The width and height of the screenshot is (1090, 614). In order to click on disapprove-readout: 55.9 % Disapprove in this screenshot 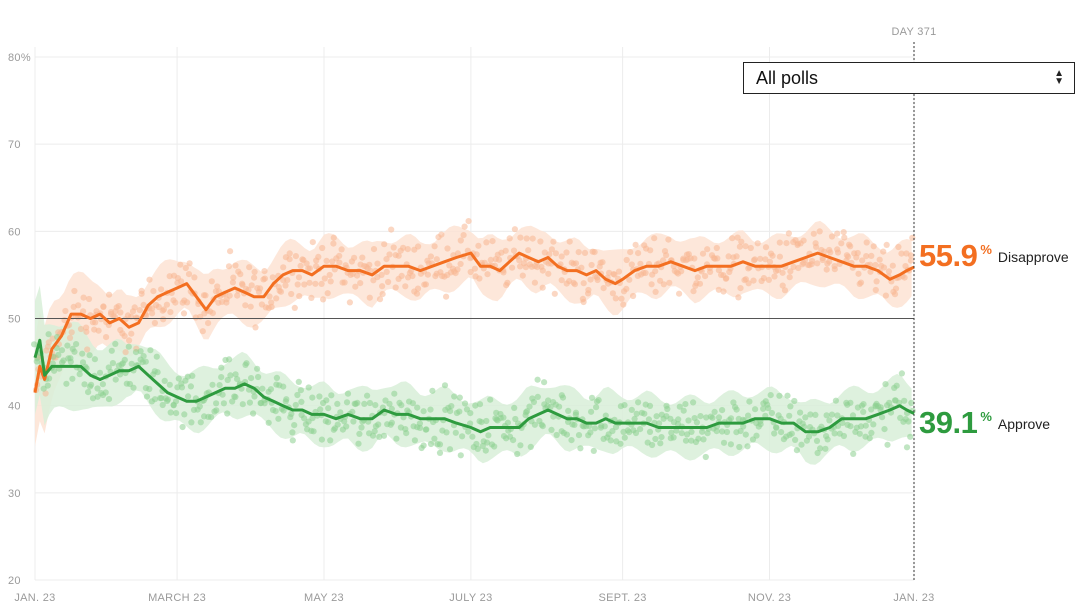, I will do `click(994, 256)`.